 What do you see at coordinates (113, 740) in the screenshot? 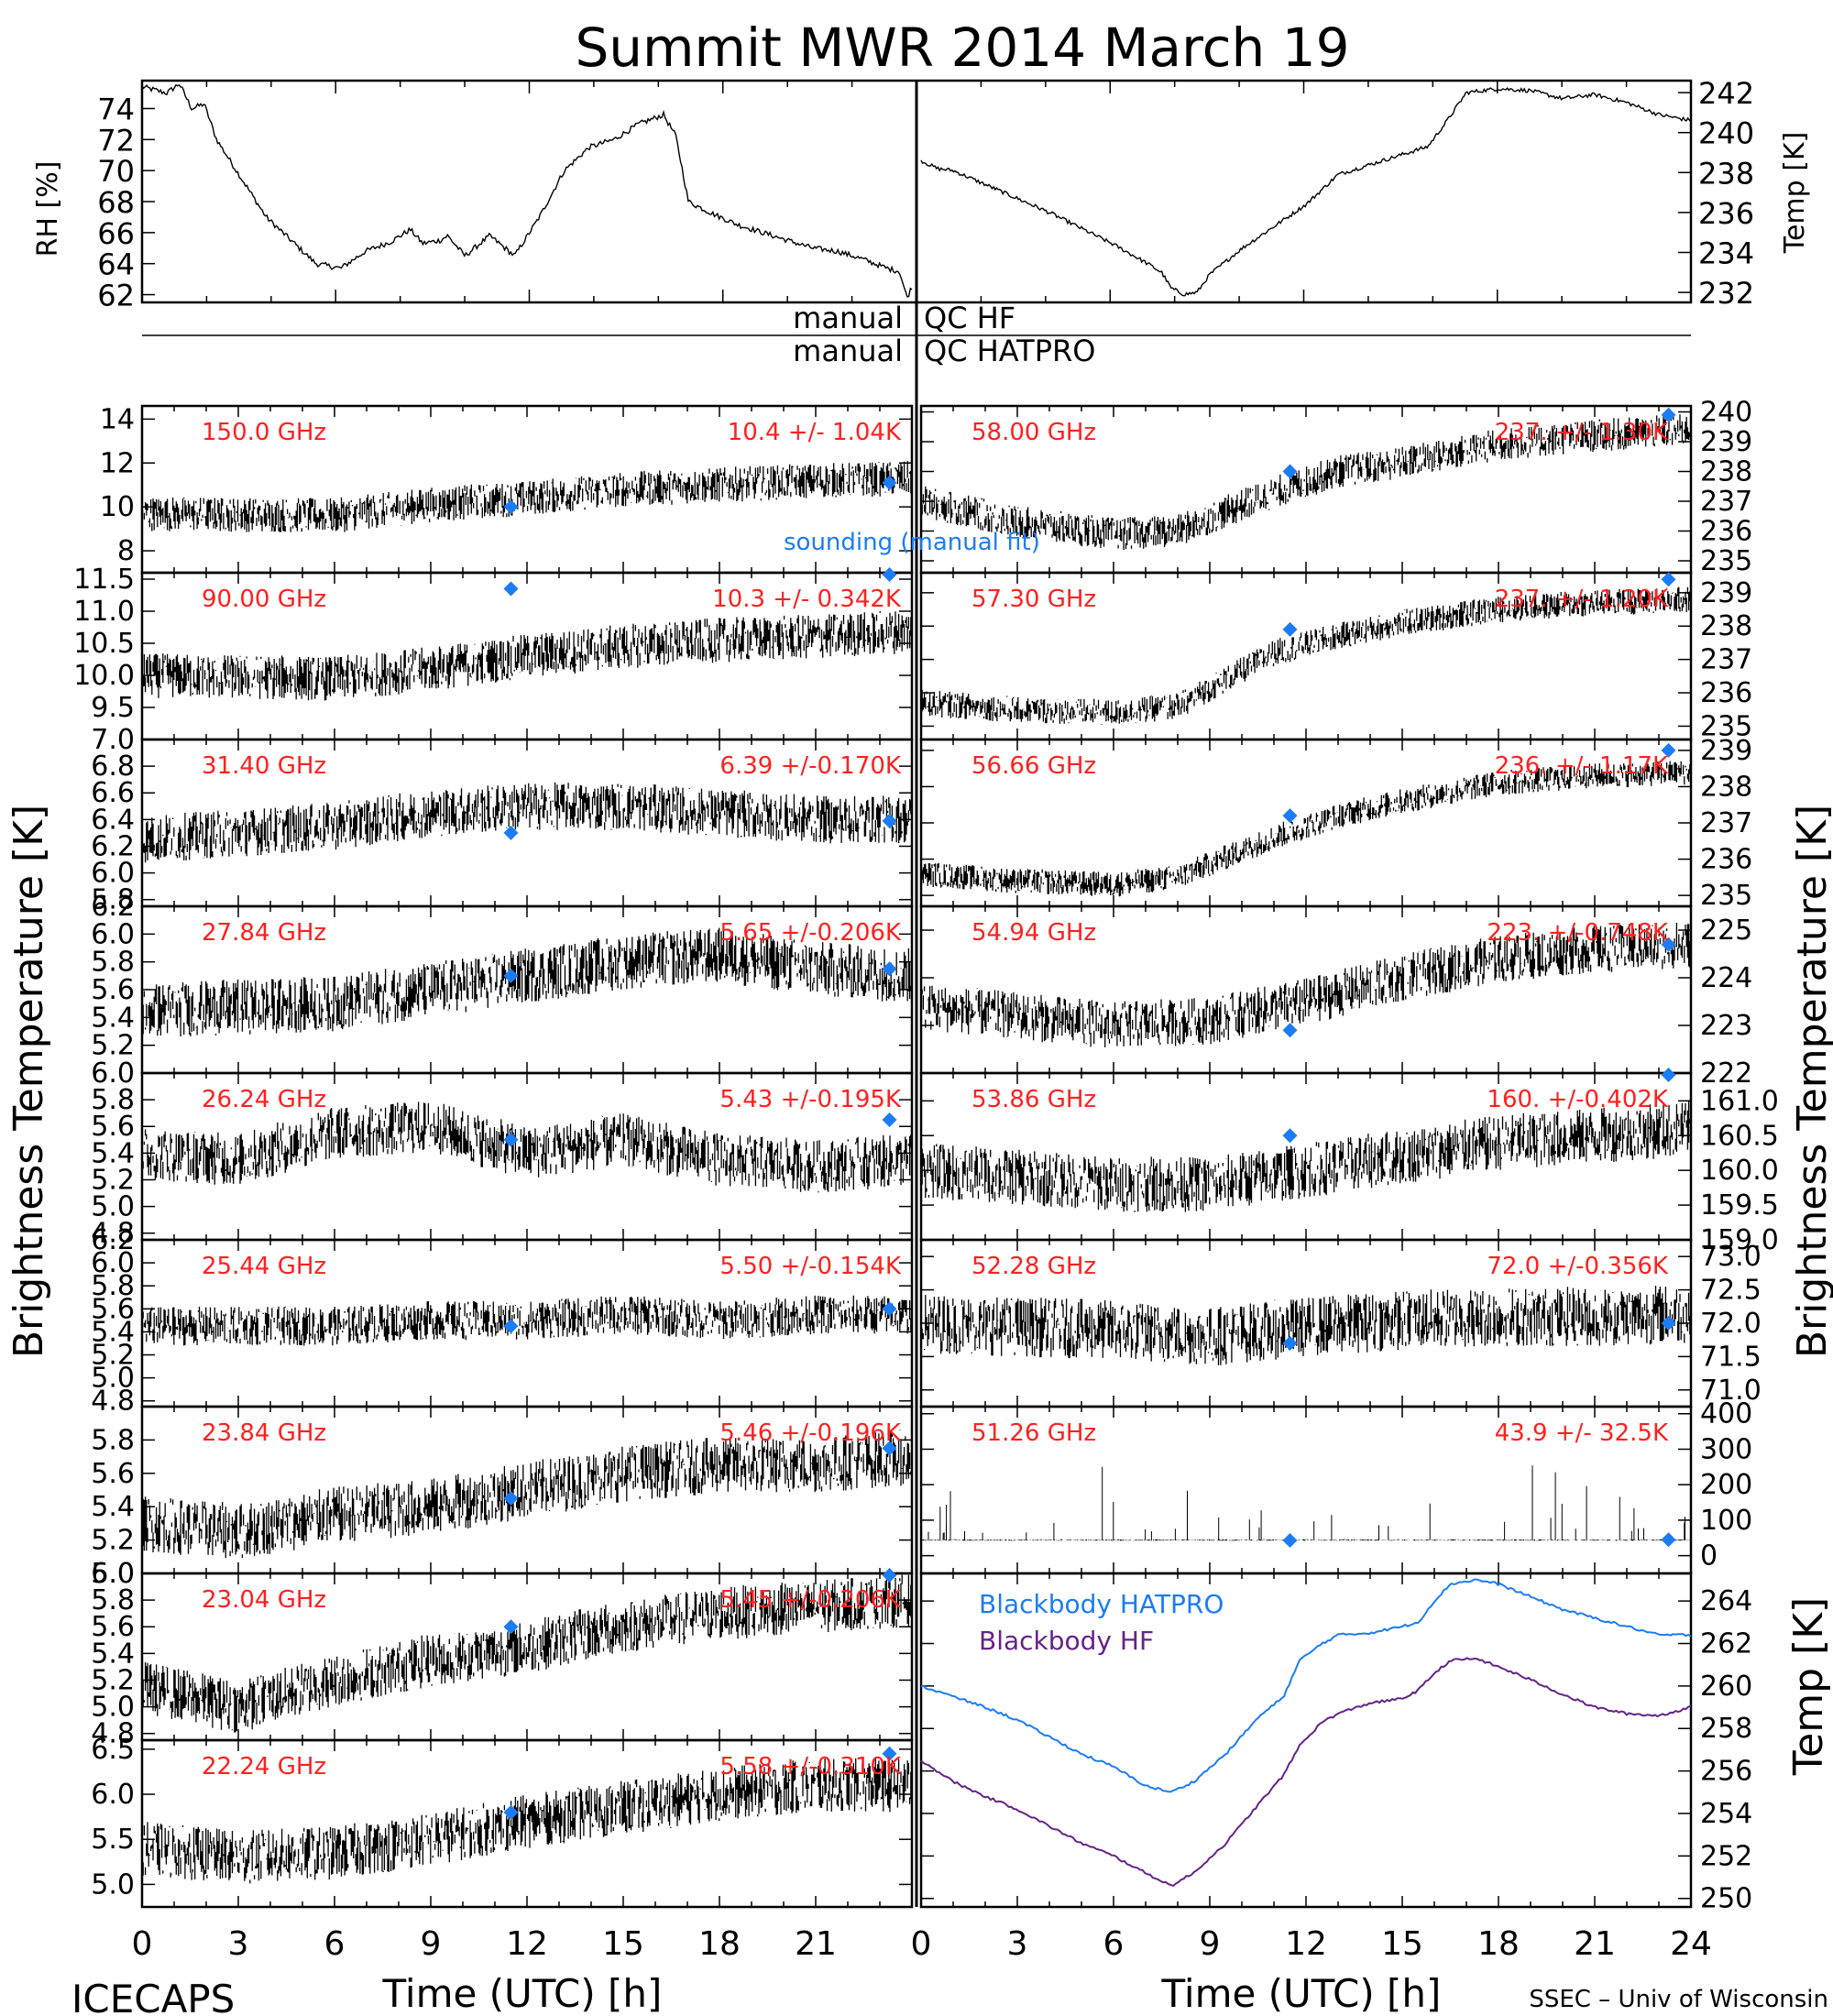
I see `y-tick-label: 7.0` at bounding box center [113, 740].